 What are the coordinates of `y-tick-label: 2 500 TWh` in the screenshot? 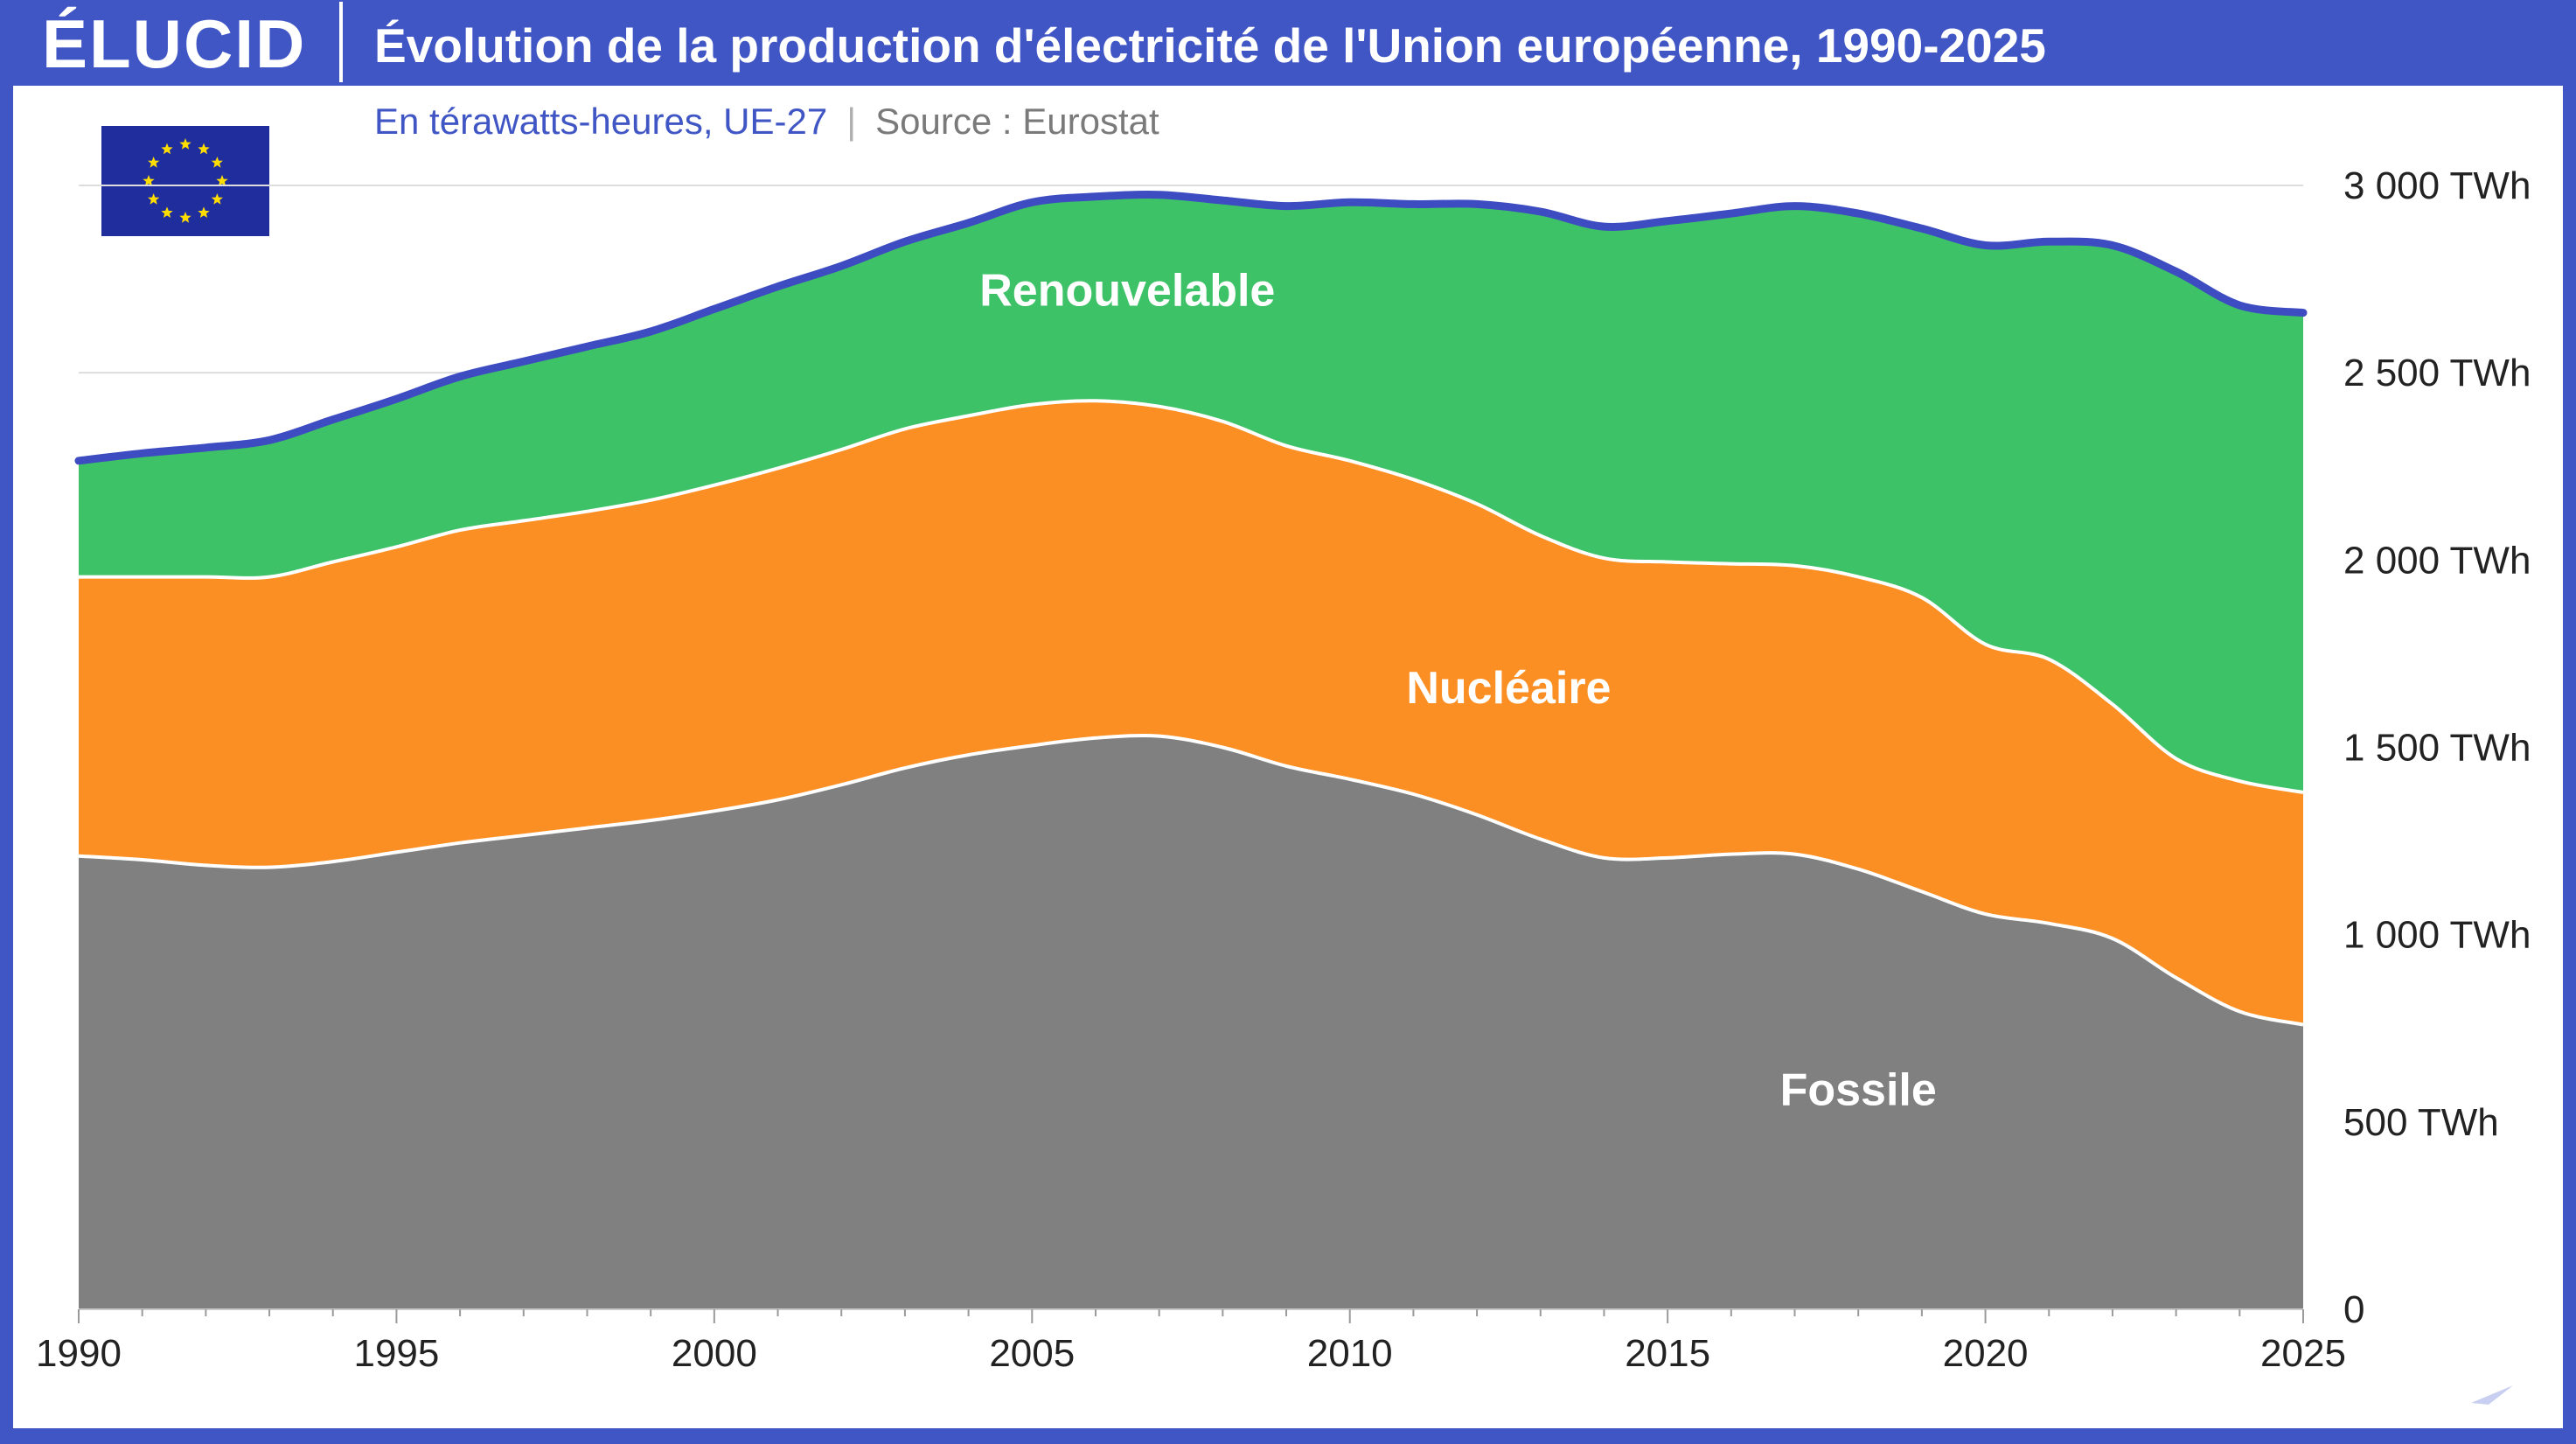 It's located at (2437, 373).